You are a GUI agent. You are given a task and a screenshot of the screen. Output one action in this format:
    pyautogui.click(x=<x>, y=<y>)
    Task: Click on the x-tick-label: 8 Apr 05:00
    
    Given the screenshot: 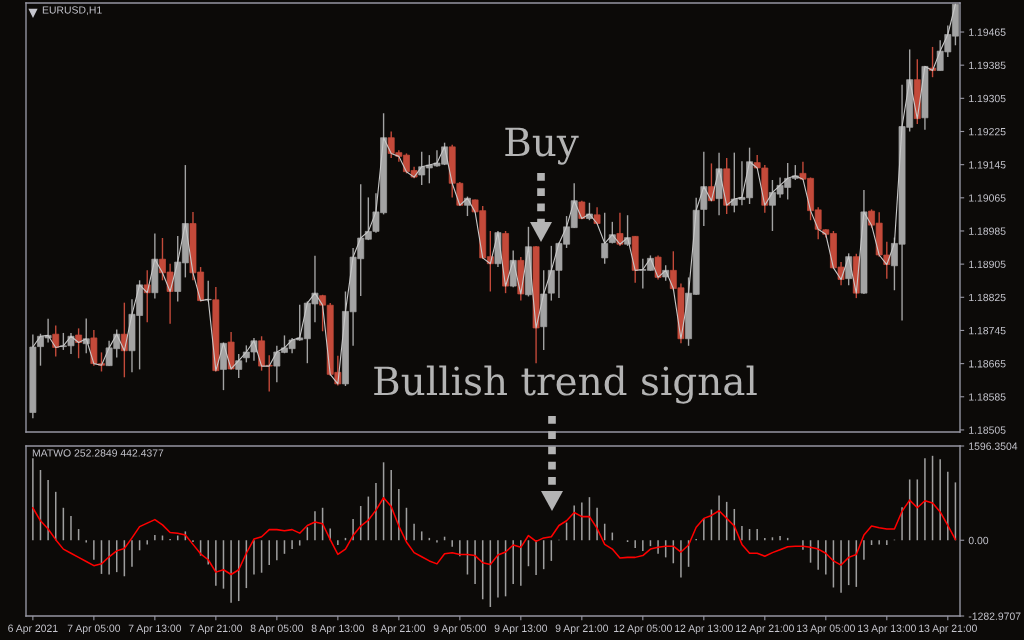 What is the action you would take?
    pyautogui.click(x=277, y=629)
    